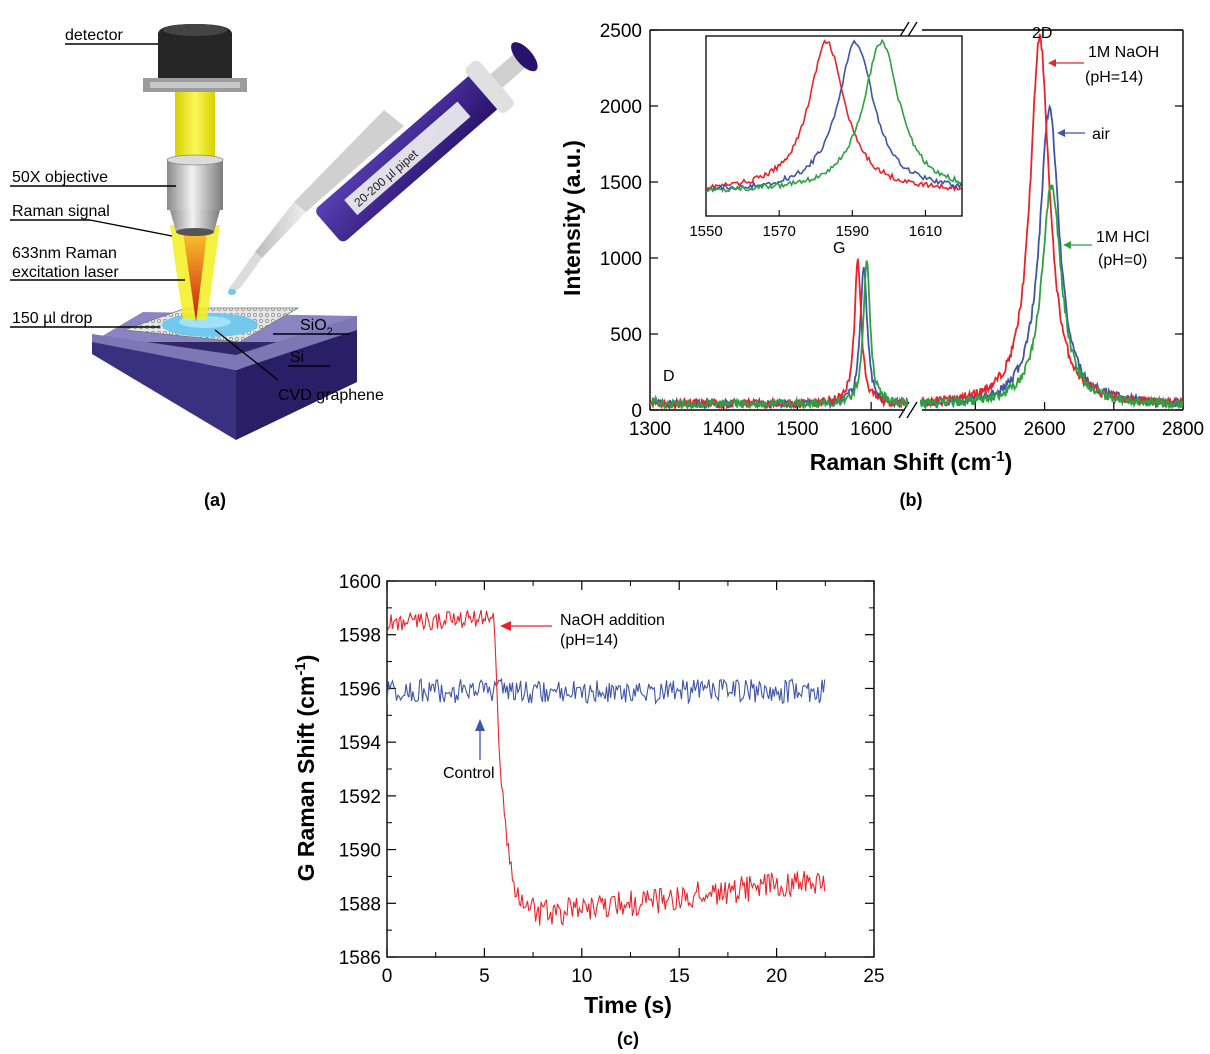 The height and width of the screenshot is (1054, 1210). Describe the element at coordinates (360, 904) in the screenshot. I see `panel-c-y-tick-label: 1588` at that location.